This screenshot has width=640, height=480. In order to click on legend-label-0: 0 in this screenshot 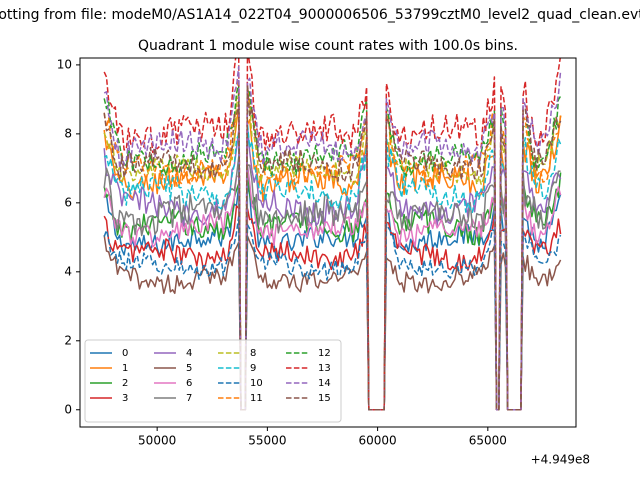, I will do `click(125, 353)`.